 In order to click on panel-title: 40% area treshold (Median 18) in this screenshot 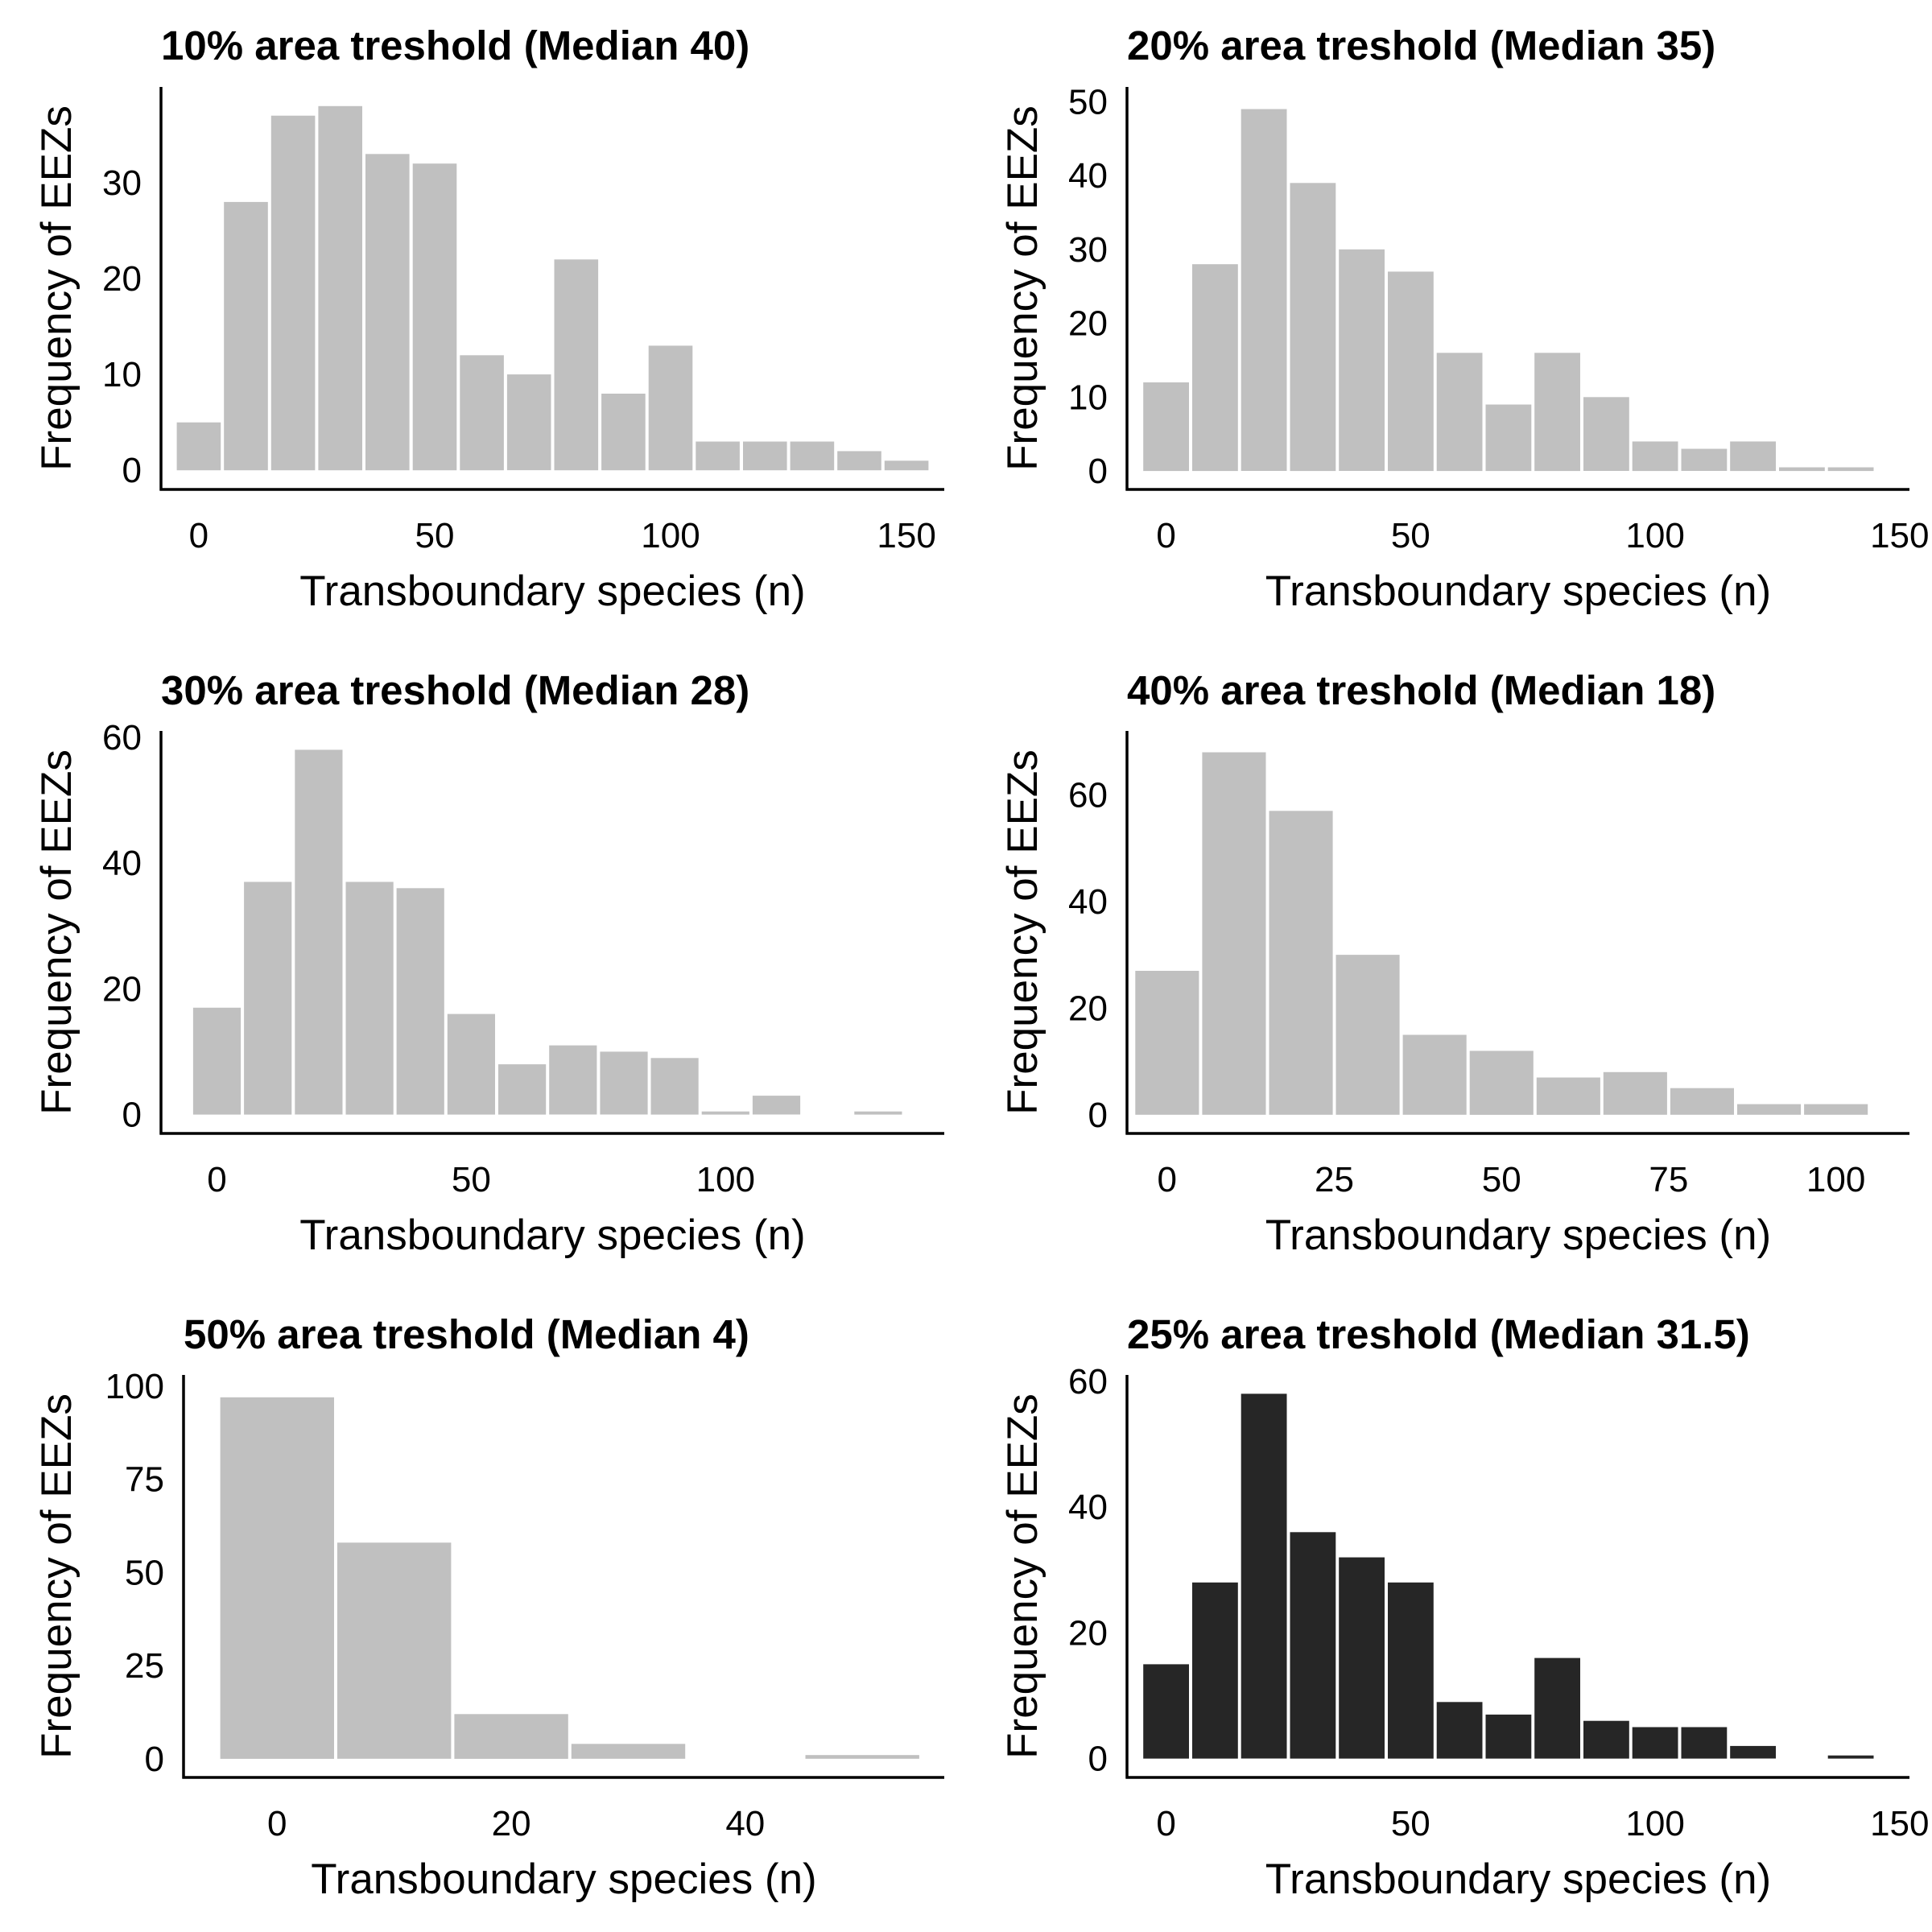, I will do `click(1421, 690)`.